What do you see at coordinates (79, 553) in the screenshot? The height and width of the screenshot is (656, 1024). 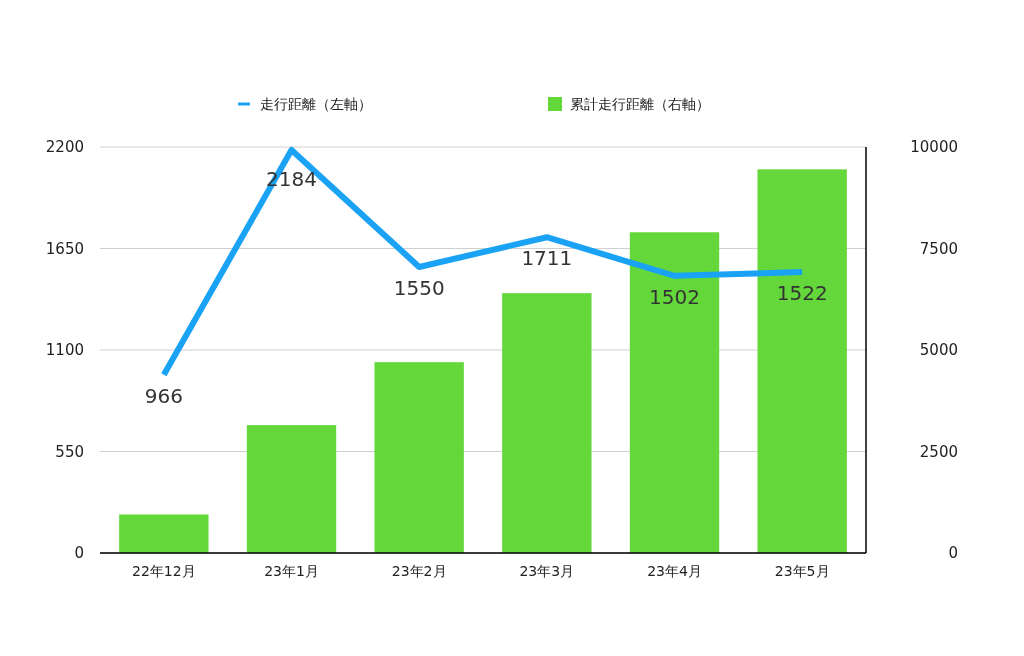 I see `y-tick-label: 0` at bounding box center [79, 553].